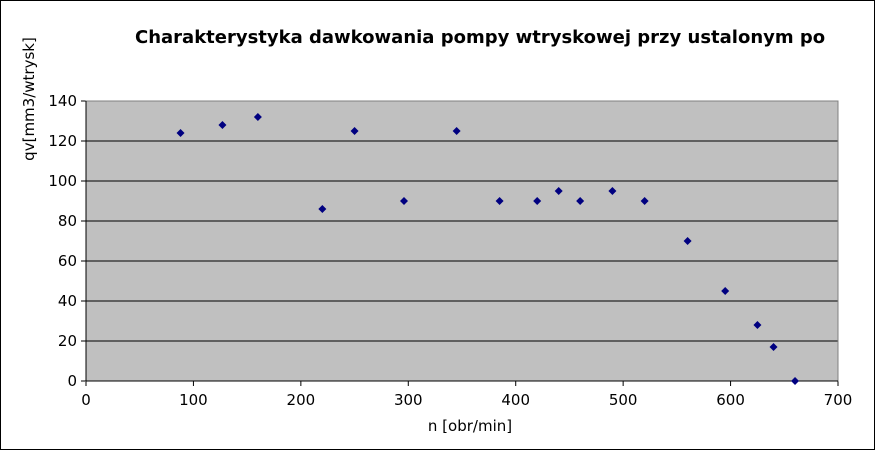  I want to click on y-tick-label: 60, so click(67, 261).